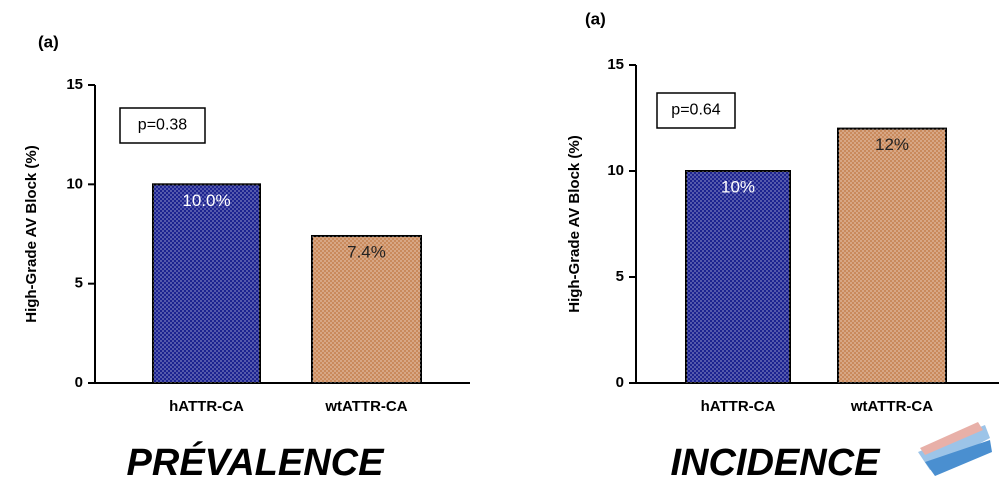 The height and width of the screenshot is (485, 999). I want to click on value-label: 10.0%, so click(206, 200).